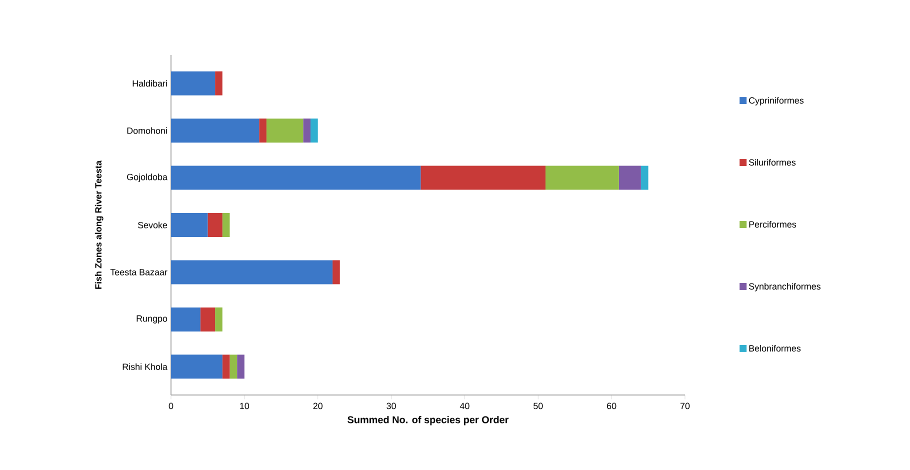  What do you see at coordinates (428, 421) in the screenshot?
I see `x-axis-title: Summed No. of species per Order` at bounding box center [428, 421].